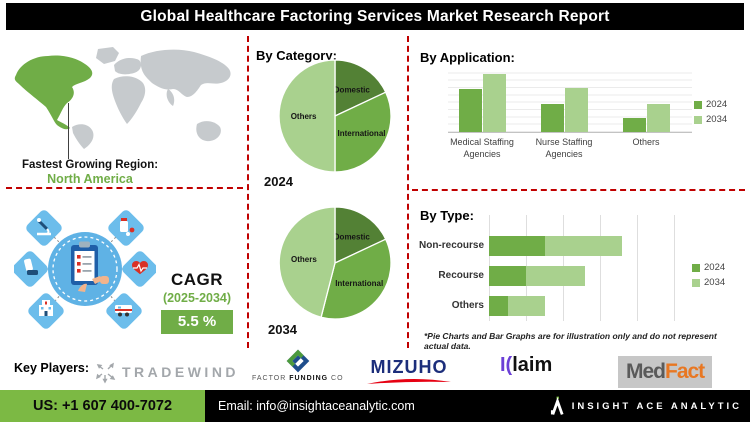 The width and height of the screenshot is (750, 422). Describe the element at coordinates (447, 215) in the screenshot. I see `type-section-title: By Type:` at that location.